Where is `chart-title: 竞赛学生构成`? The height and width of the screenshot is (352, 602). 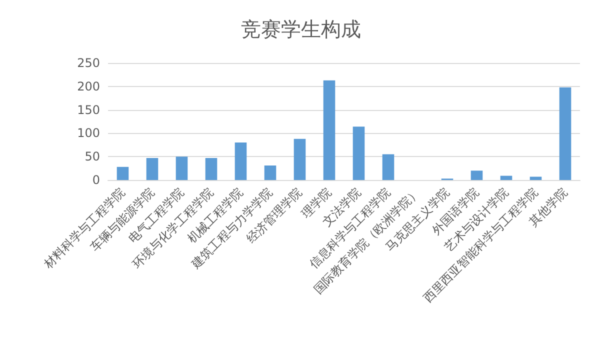 chart-title: 竞赛学生构成 is located at coordinates (301, 29).